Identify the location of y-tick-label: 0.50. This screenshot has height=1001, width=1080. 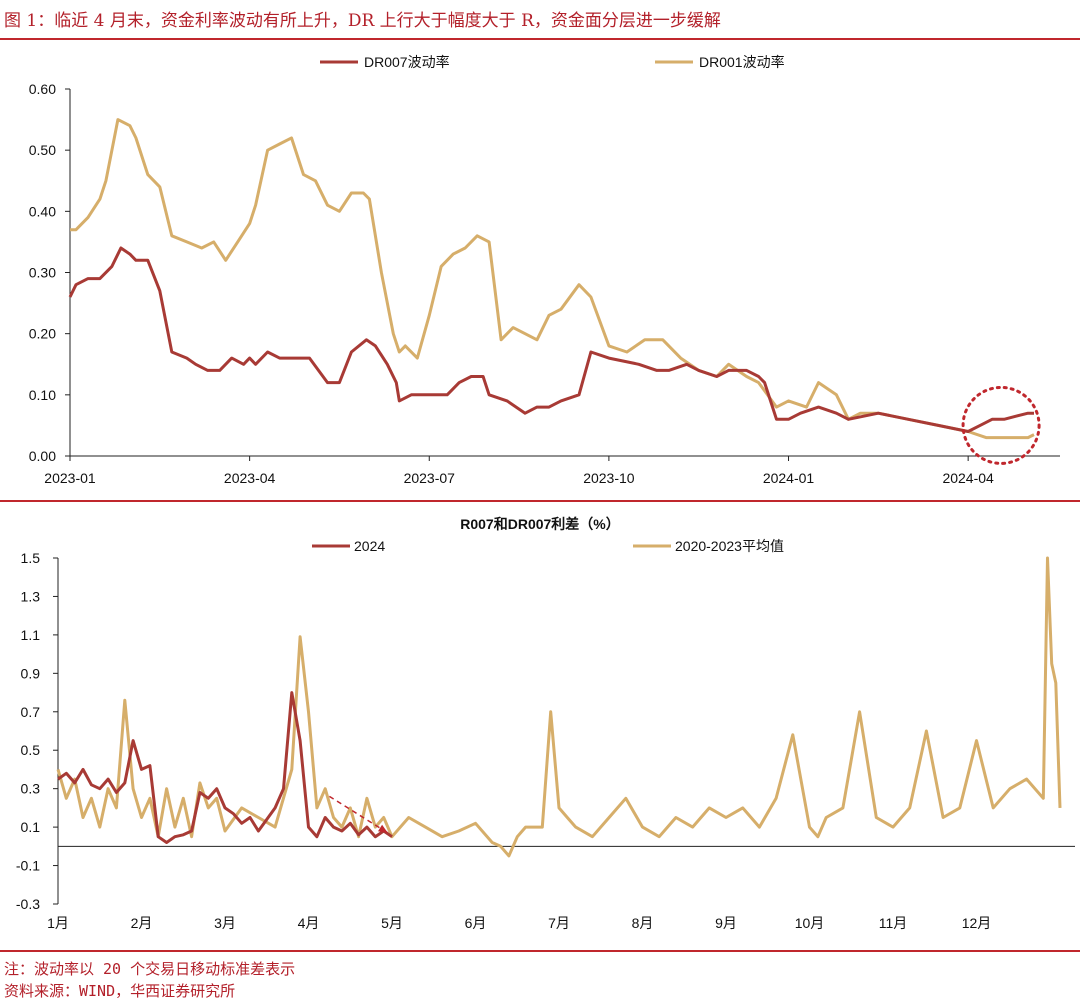
(42, 150).